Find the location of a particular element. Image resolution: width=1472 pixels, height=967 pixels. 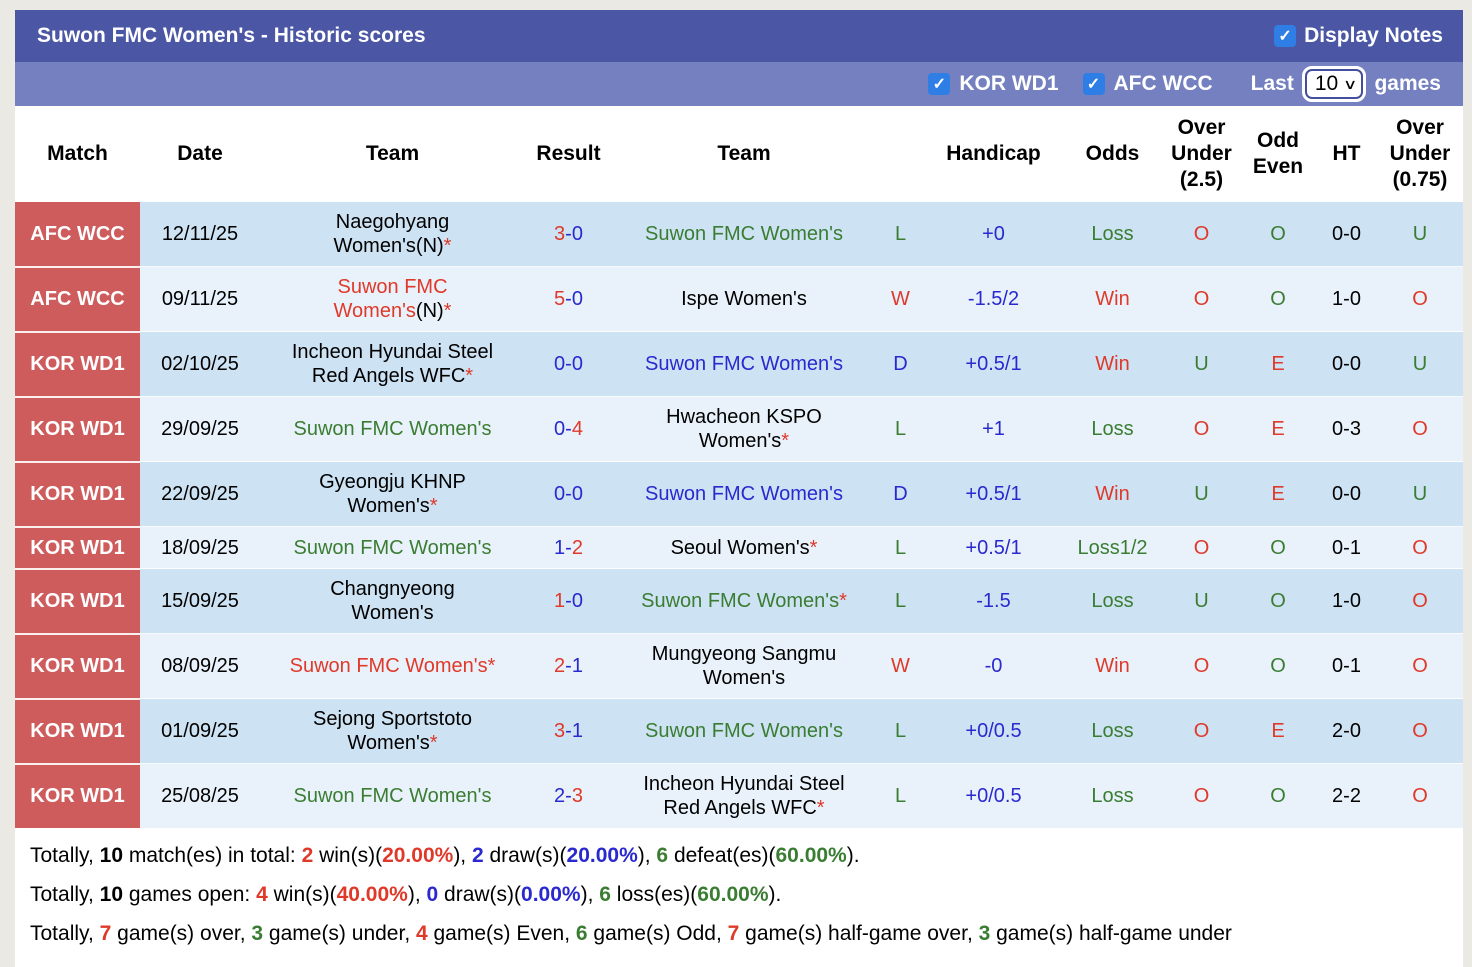

kor-wd1-checkbox: ✓ is located at coordinates (939, 84).